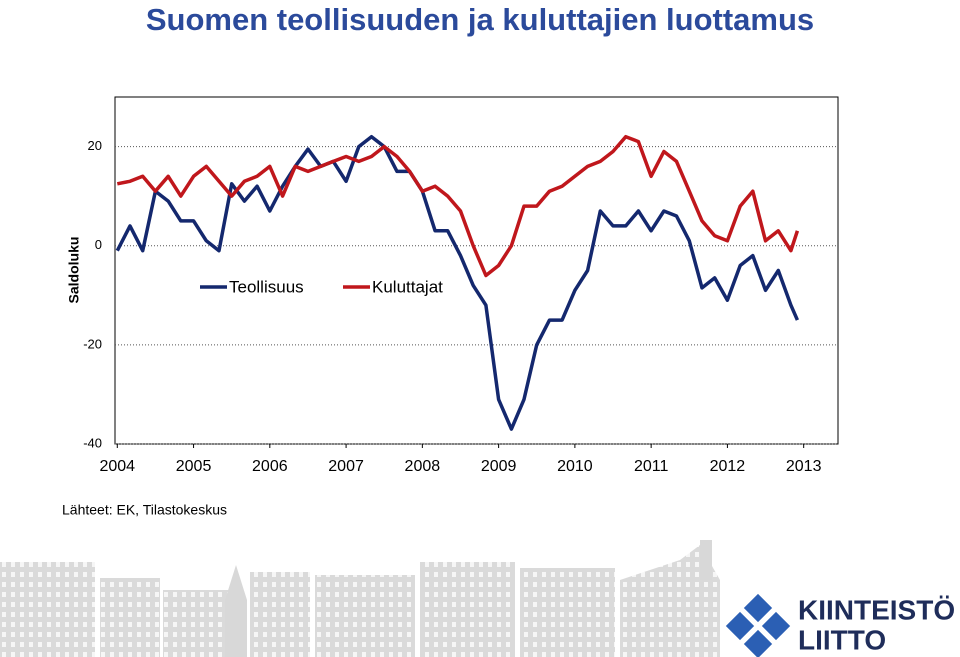 This screenshot has width=960, height=657. Describe the element at coordinates (98, 244) in the screenshot. I see `y-tick-label: 0` at that location.